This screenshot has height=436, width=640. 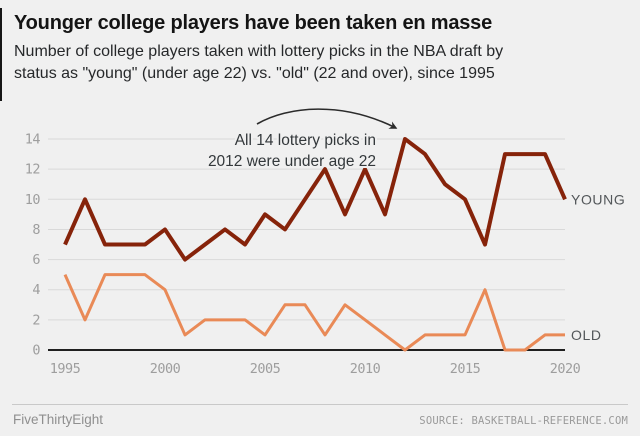 I want to click on x-tick-label-2020: 2020, so click(x=565, y=369).